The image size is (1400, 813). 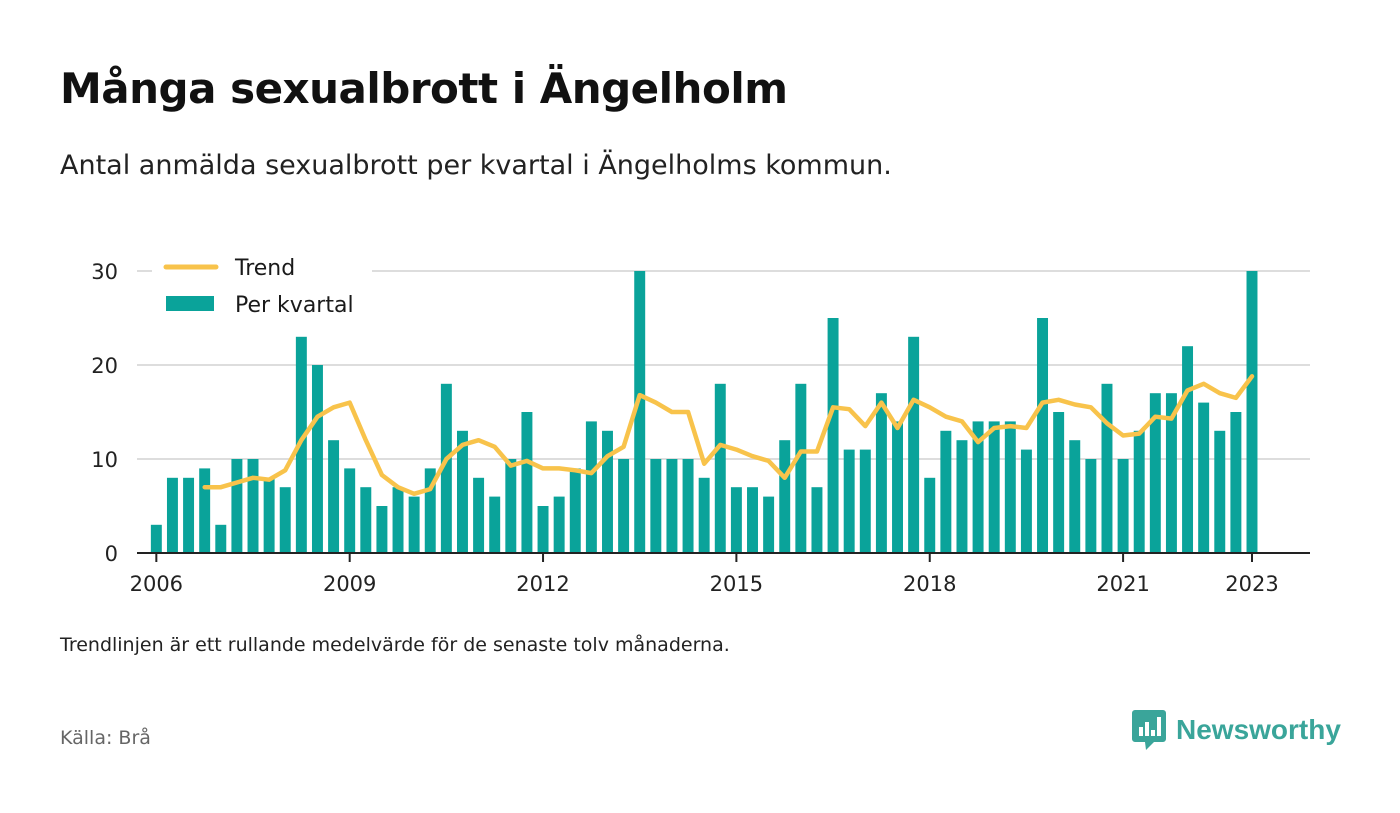 I want to click on y-tick-label: 20, so click(x=104, y=366).